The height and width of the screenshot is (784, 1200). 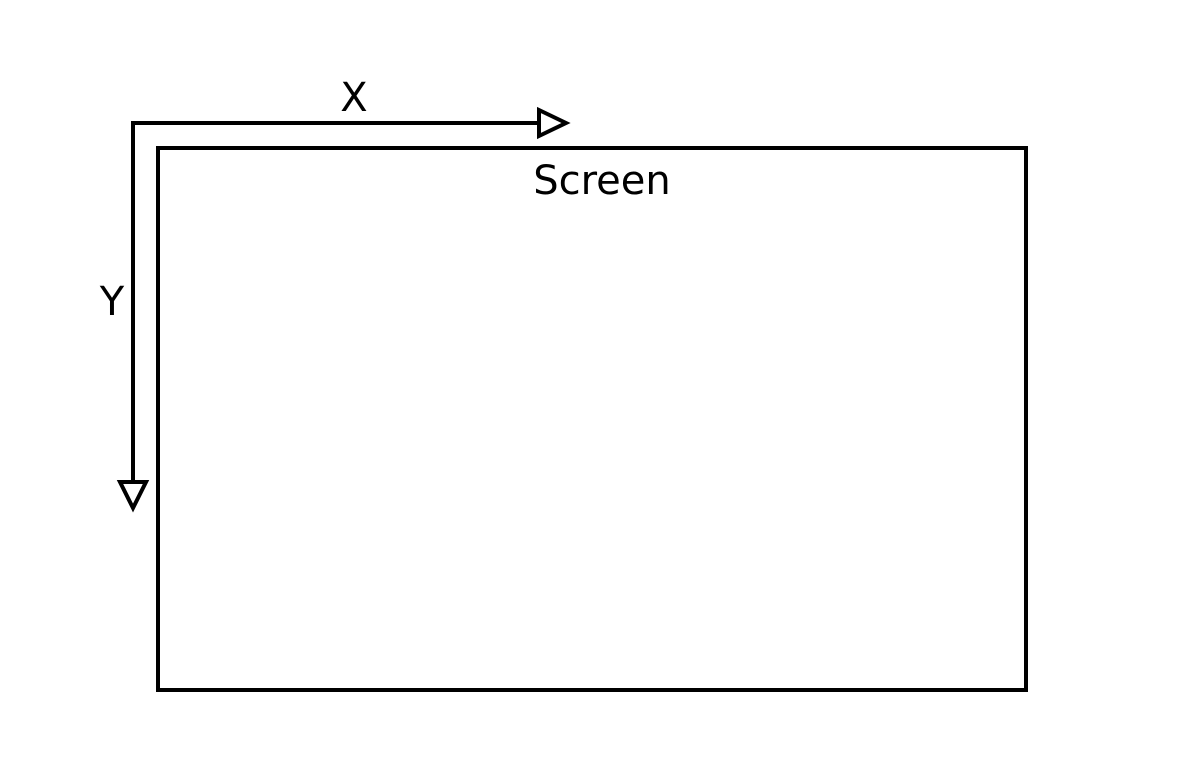 I want to click on x-axis: X, so click(x=351, y=107).